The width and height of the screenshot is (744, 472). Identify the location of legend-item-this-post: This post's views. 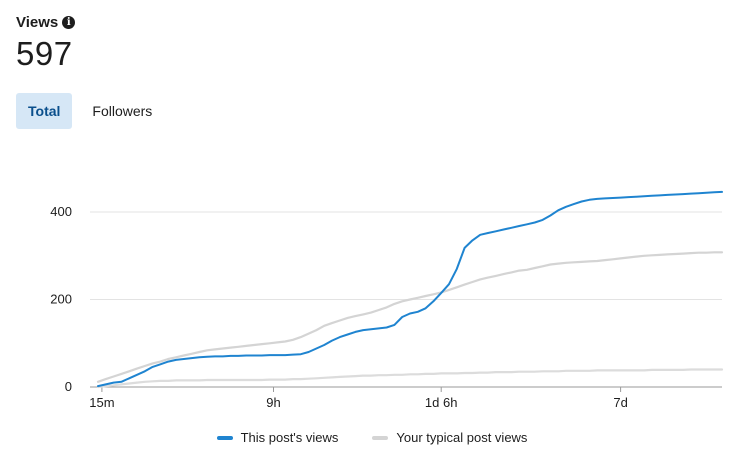
(277, 437).